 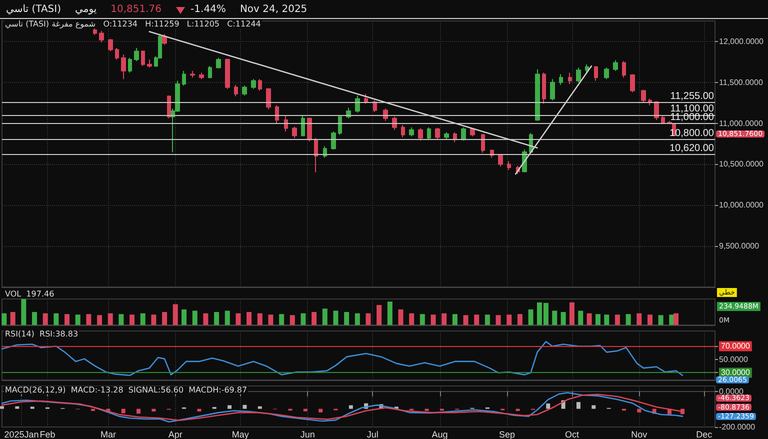 What do you see at coordinates (126, 390) in the screenshot?
I see `annotation: MACD(26,12,9) MACD:-13.28 SIGNAL:56.60 MACDH:-69.87` at bounding box center [126, 390].